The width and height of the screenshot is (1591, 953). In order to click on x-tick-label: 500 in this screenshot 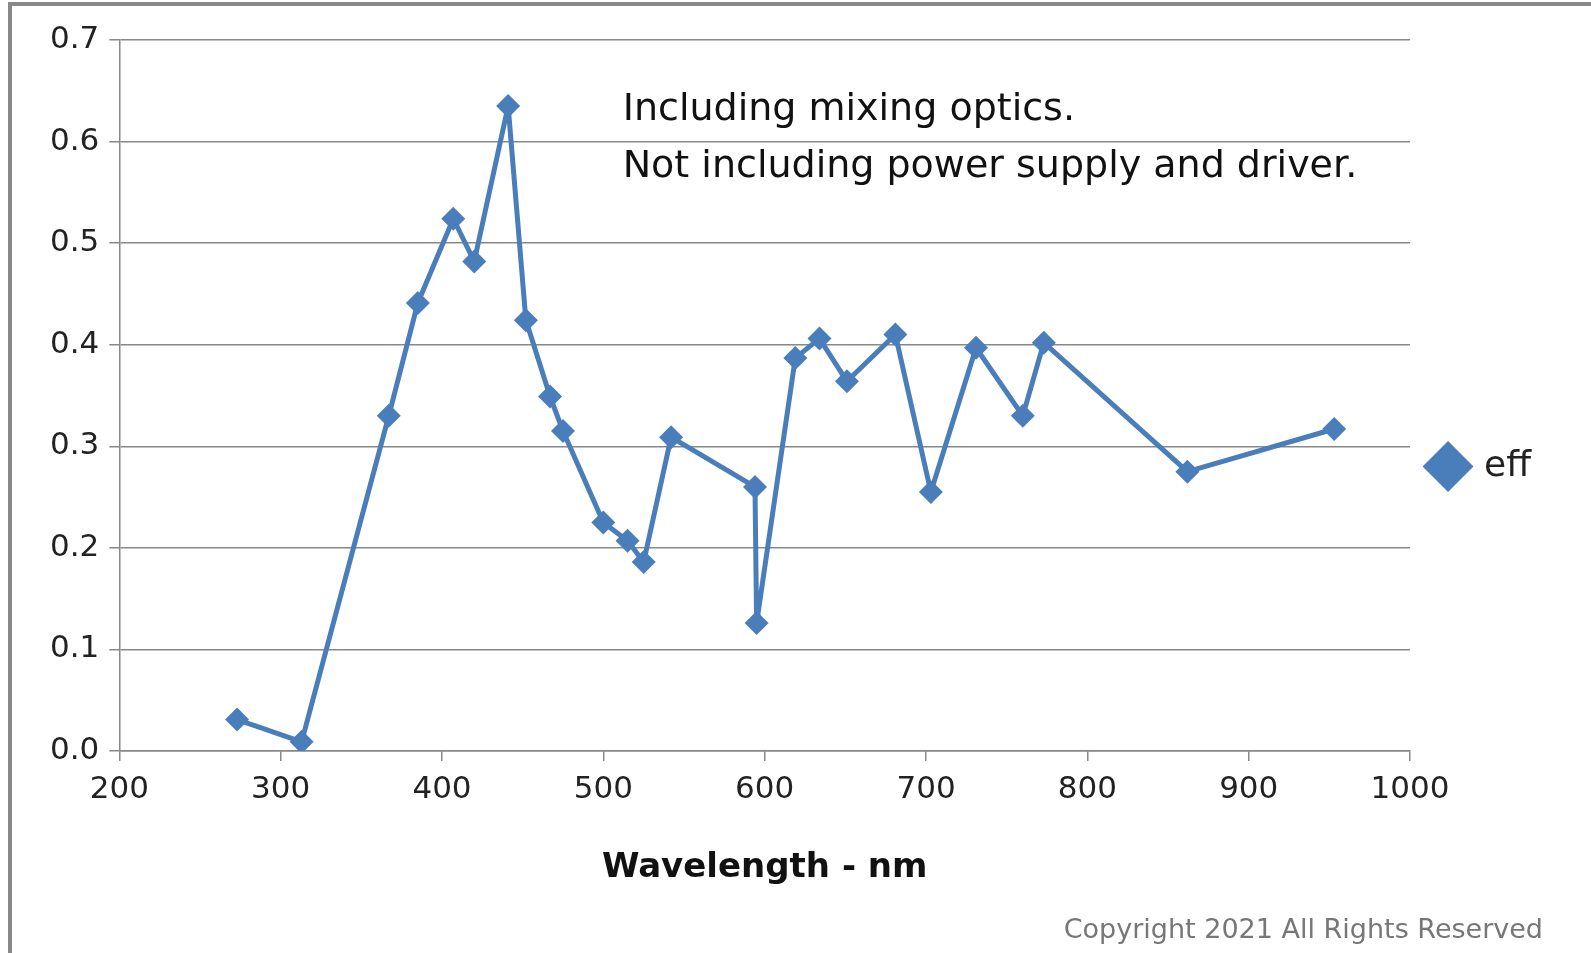, I will do `click(603, 786)`.